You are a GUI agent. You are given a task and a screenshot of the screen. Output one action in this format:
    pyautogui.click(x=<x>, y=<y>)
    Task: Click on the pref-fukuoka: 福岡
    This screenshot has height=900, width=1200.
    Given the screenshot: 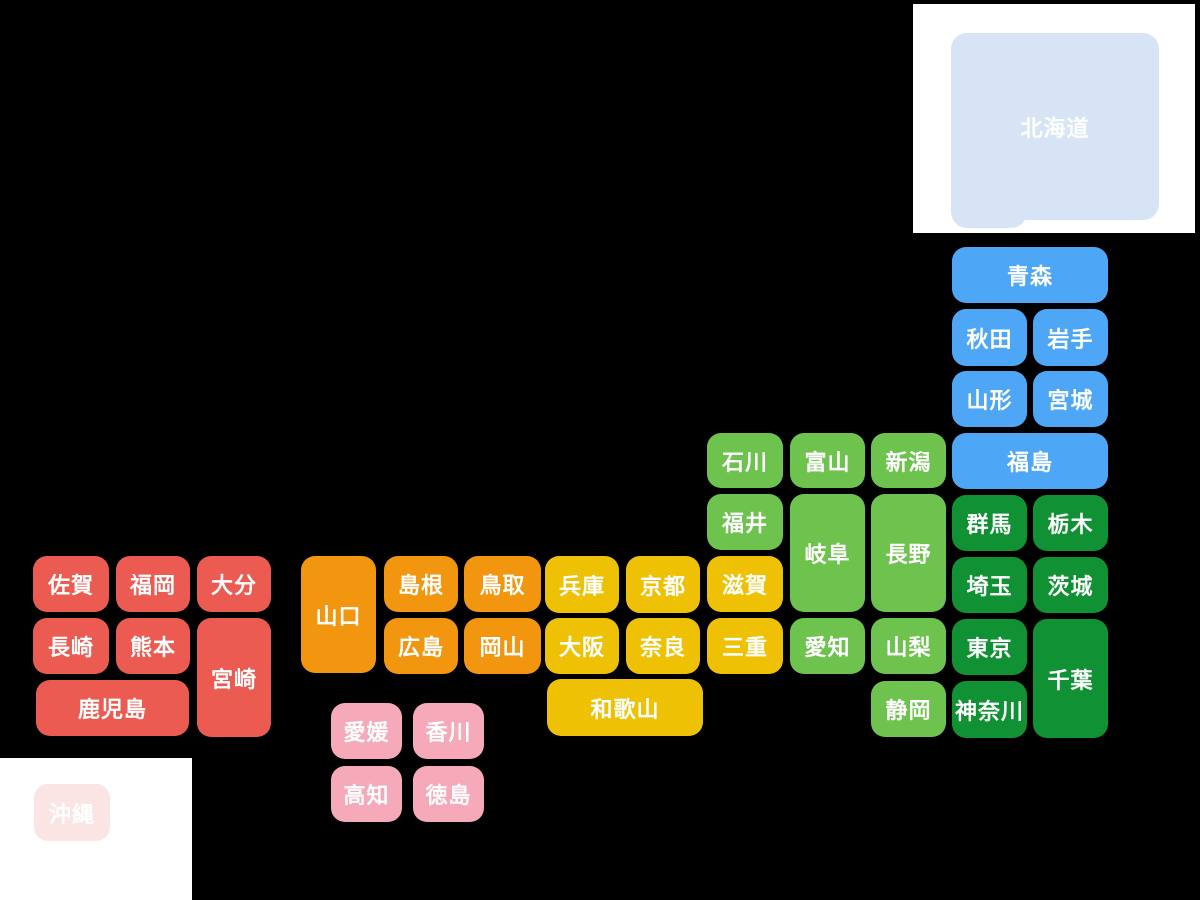 What is the action you would take?
    pyautogui.click(x=153, y=584)
    